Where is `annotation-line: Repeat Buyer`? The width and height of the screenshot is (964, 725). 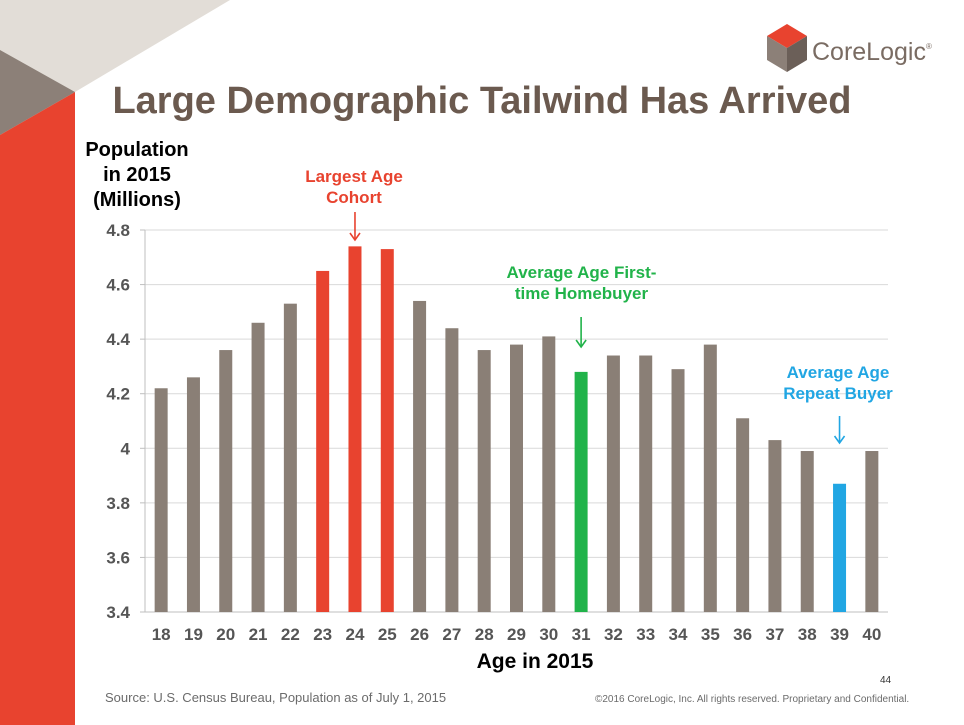 annotation-line: Repeat Buyer is located at coordinates (838, 393).